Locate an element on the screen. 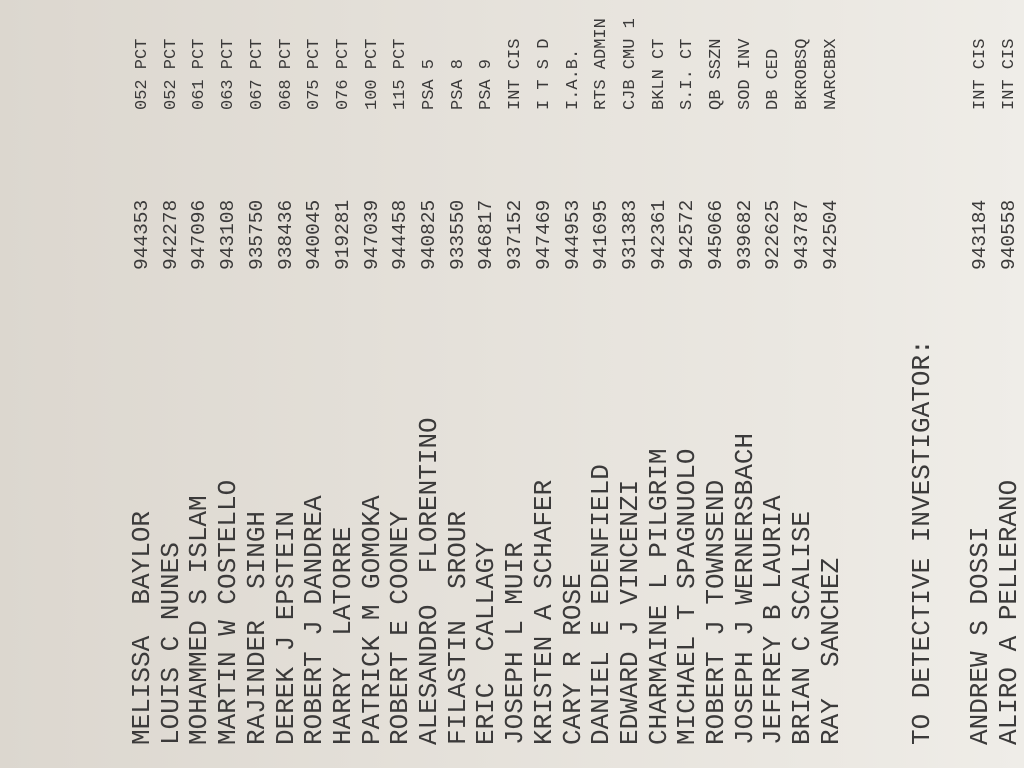 The image size is (1024, 768). tax-number: 945066 is located at coordinates (716, 234).